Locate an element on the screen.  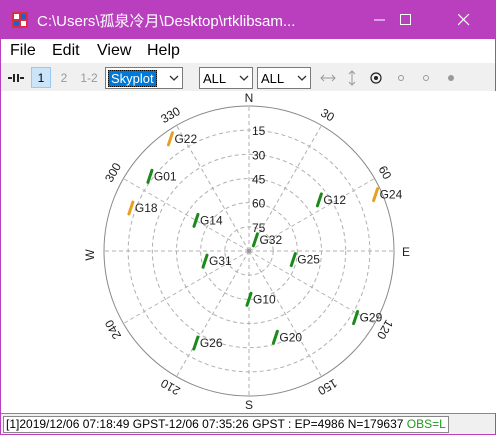
fix-center-button is located at coordinates (426, 77).